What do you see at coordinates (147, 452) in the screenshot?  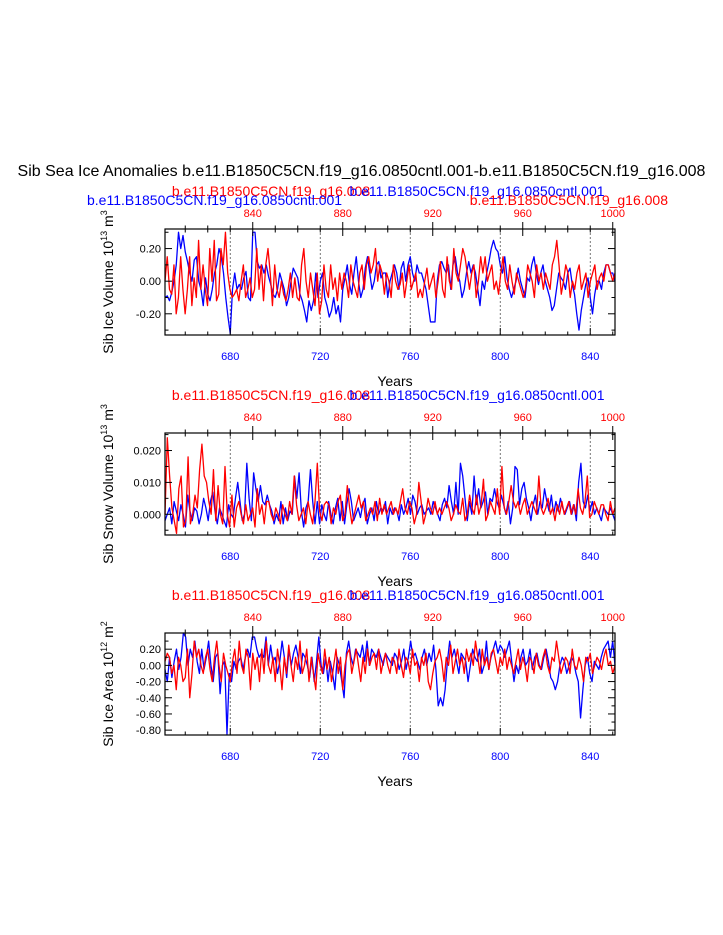 I see `y-tick-label: 0.020` at bounding box center [147, 452].